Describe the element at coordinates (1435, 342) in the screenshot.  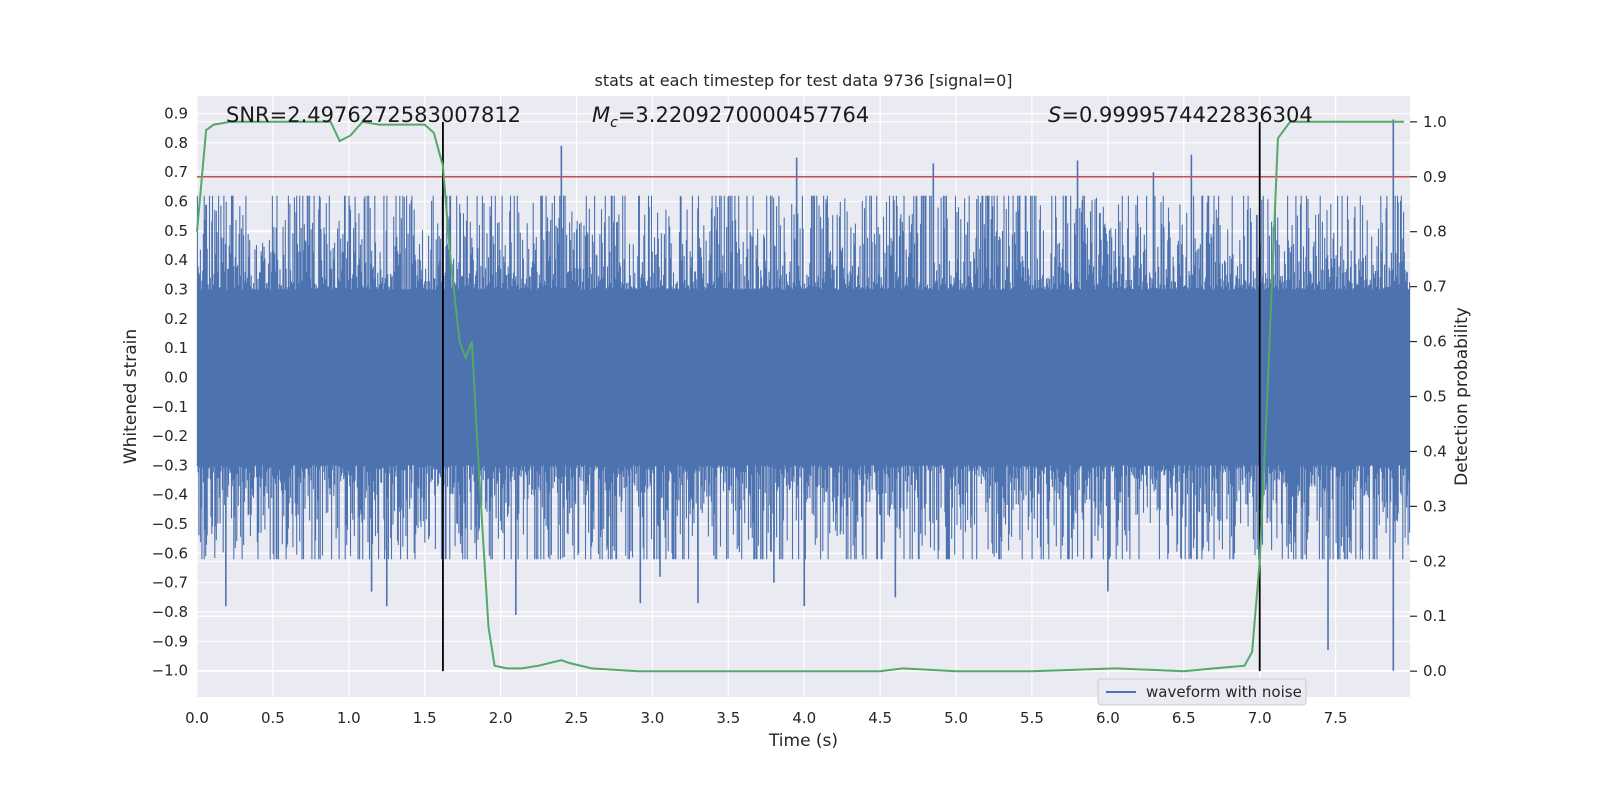
I see `y2-tick-label: 0.6` at that location.